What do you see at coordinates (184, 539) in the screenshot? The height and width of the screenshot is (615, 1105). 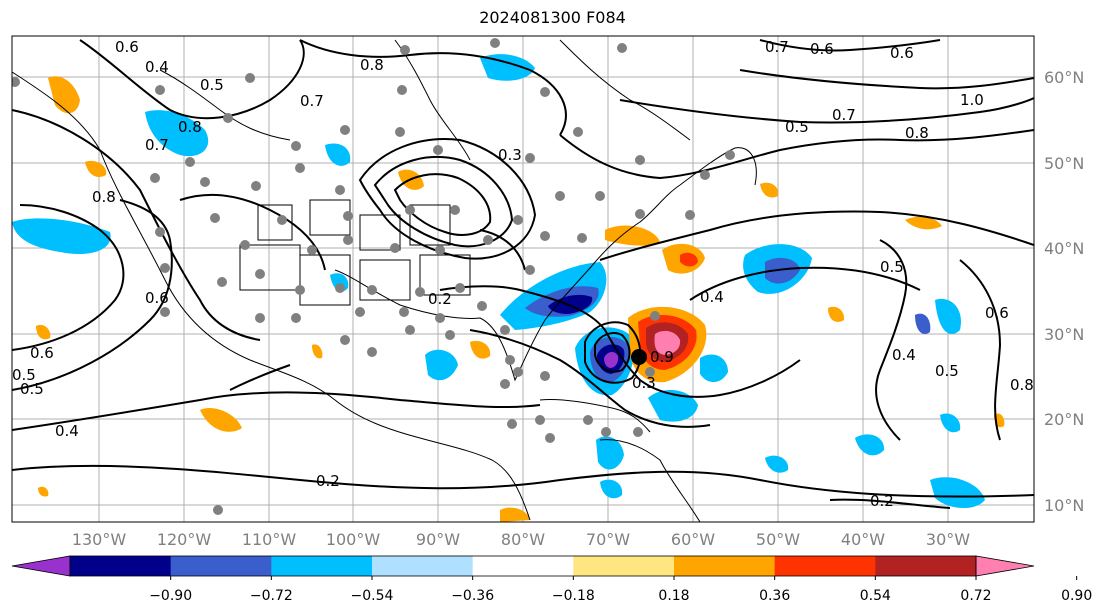 I see `lon-label: 120°W` at bounding box center [184, 539].